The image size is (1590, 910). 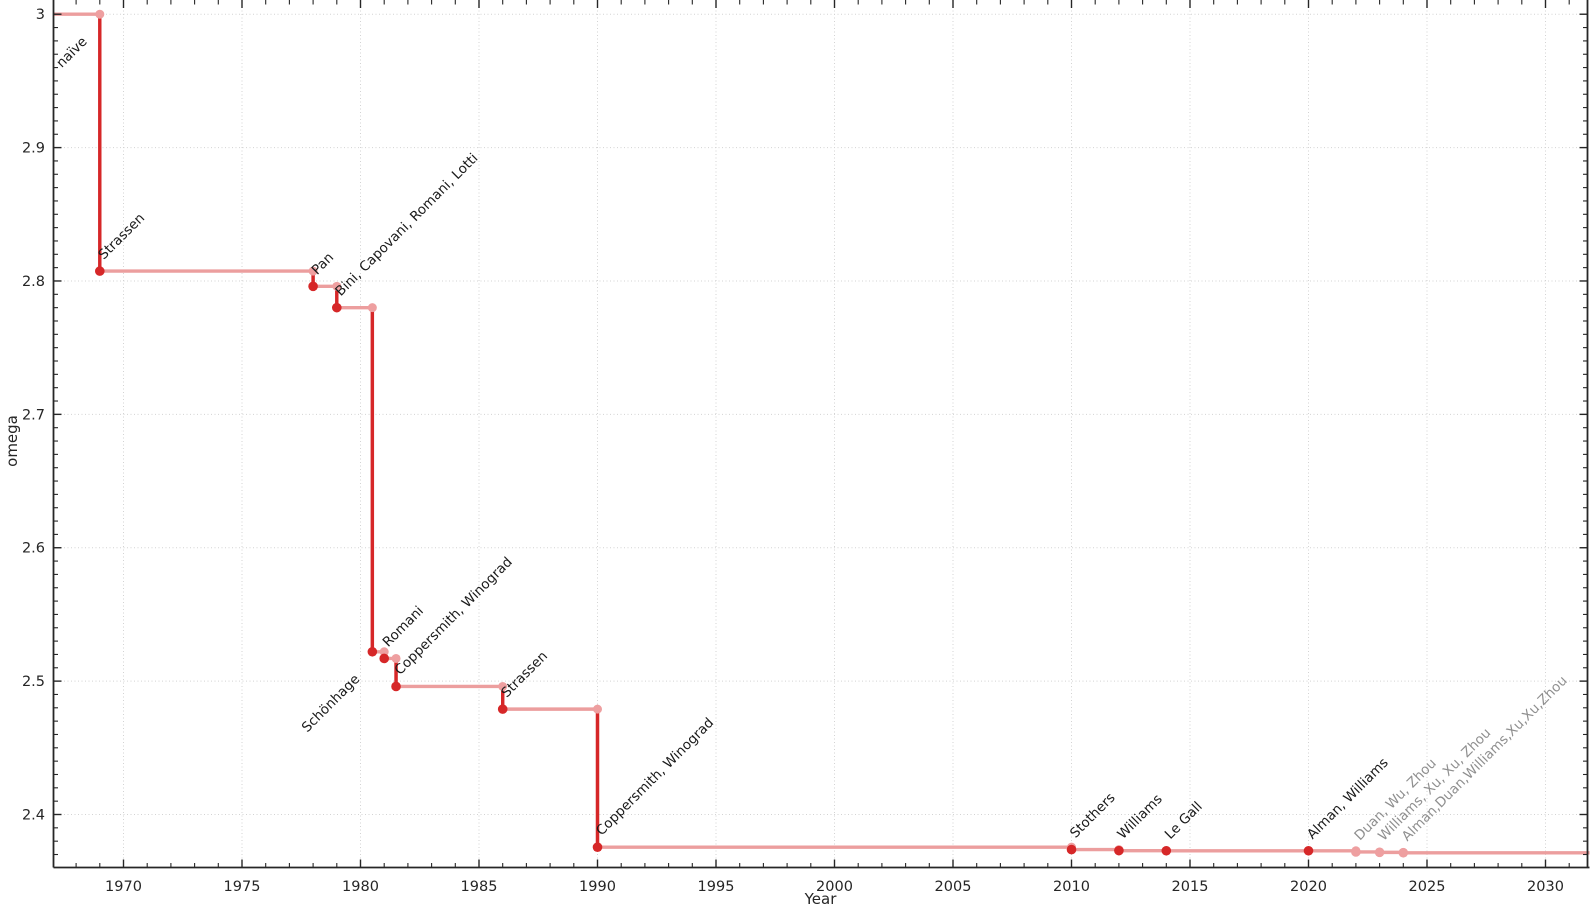 I want to click on y-tick-label: 2.4, so click(x=33, y=816).